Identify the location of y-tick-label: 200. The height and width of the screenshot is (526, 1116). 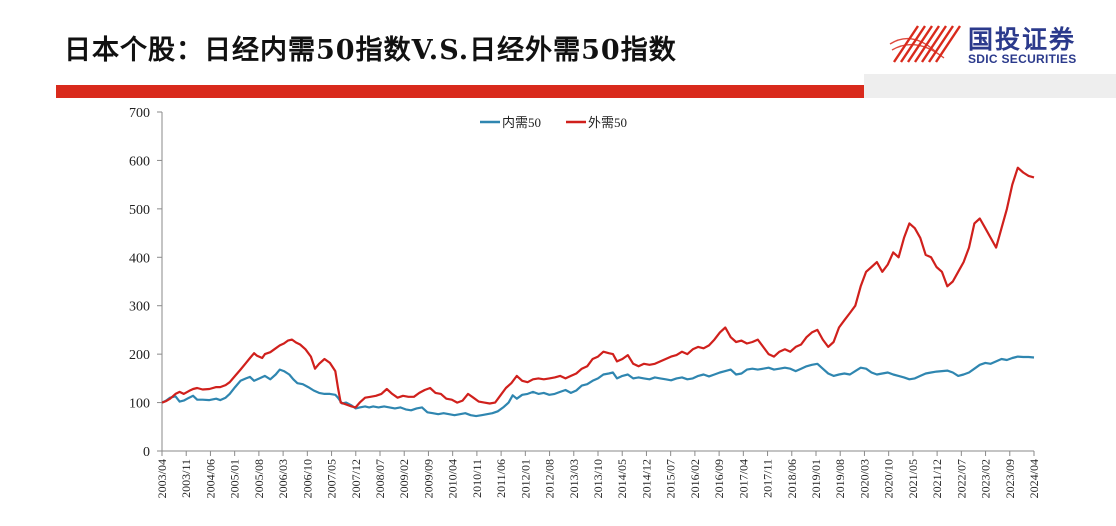
(139, 355).